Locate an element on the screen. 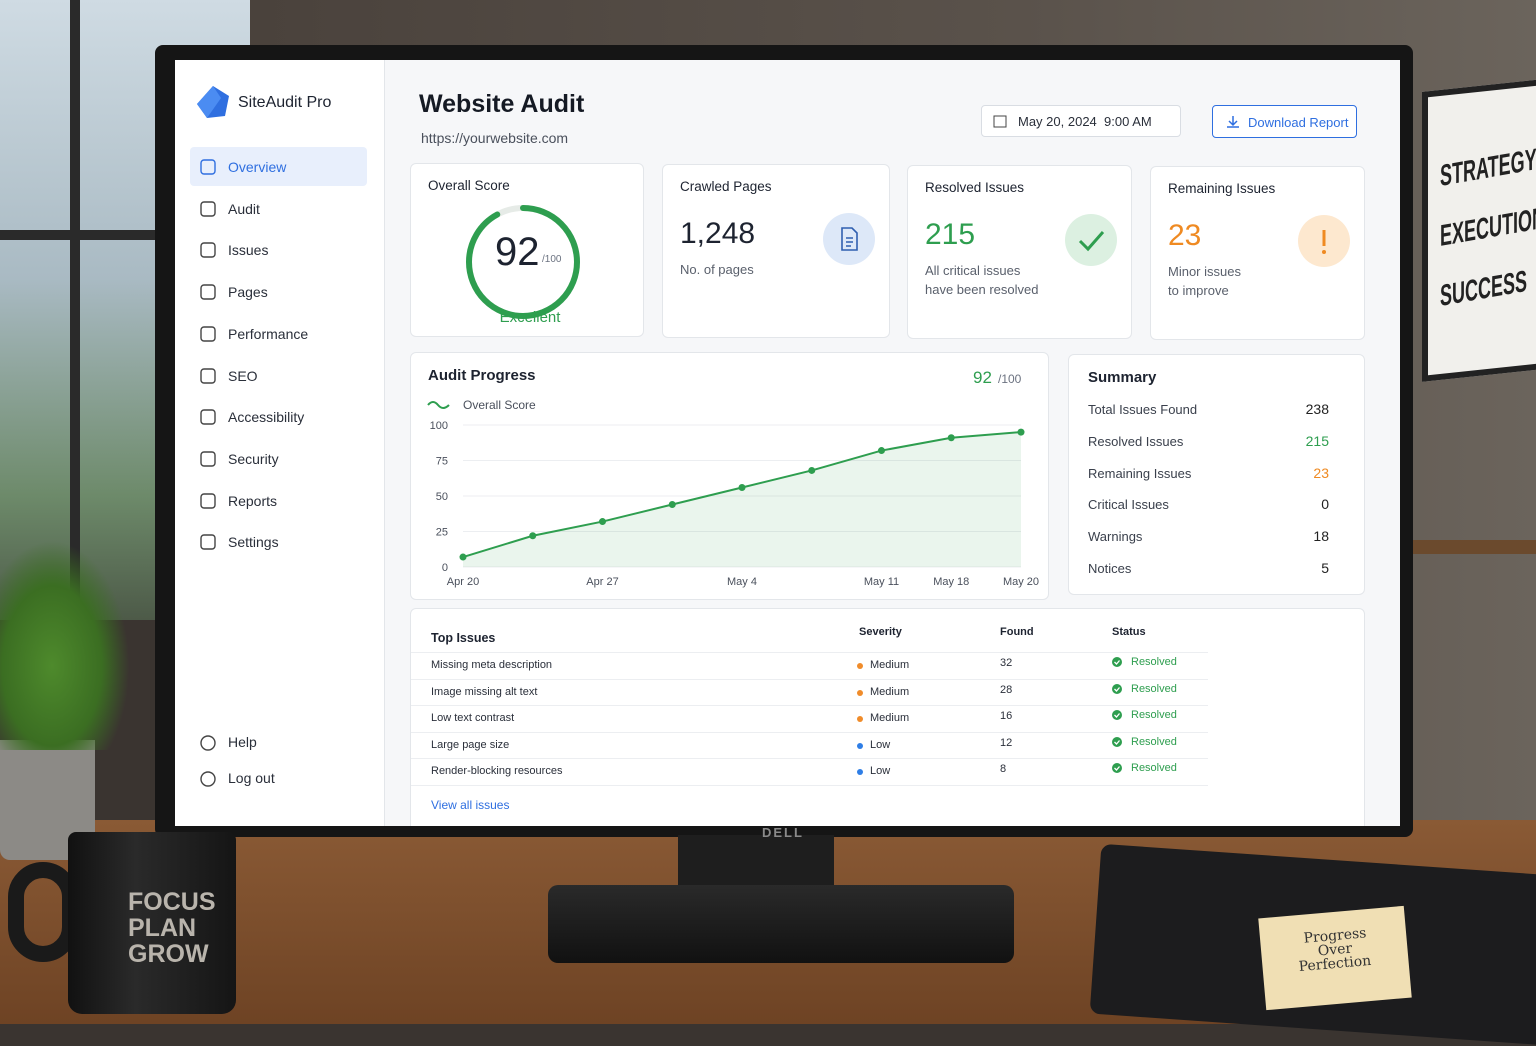 The width and height of the screenshot is (1536, 1046). page-title: Website Audit is located at coordinates (502, 104).